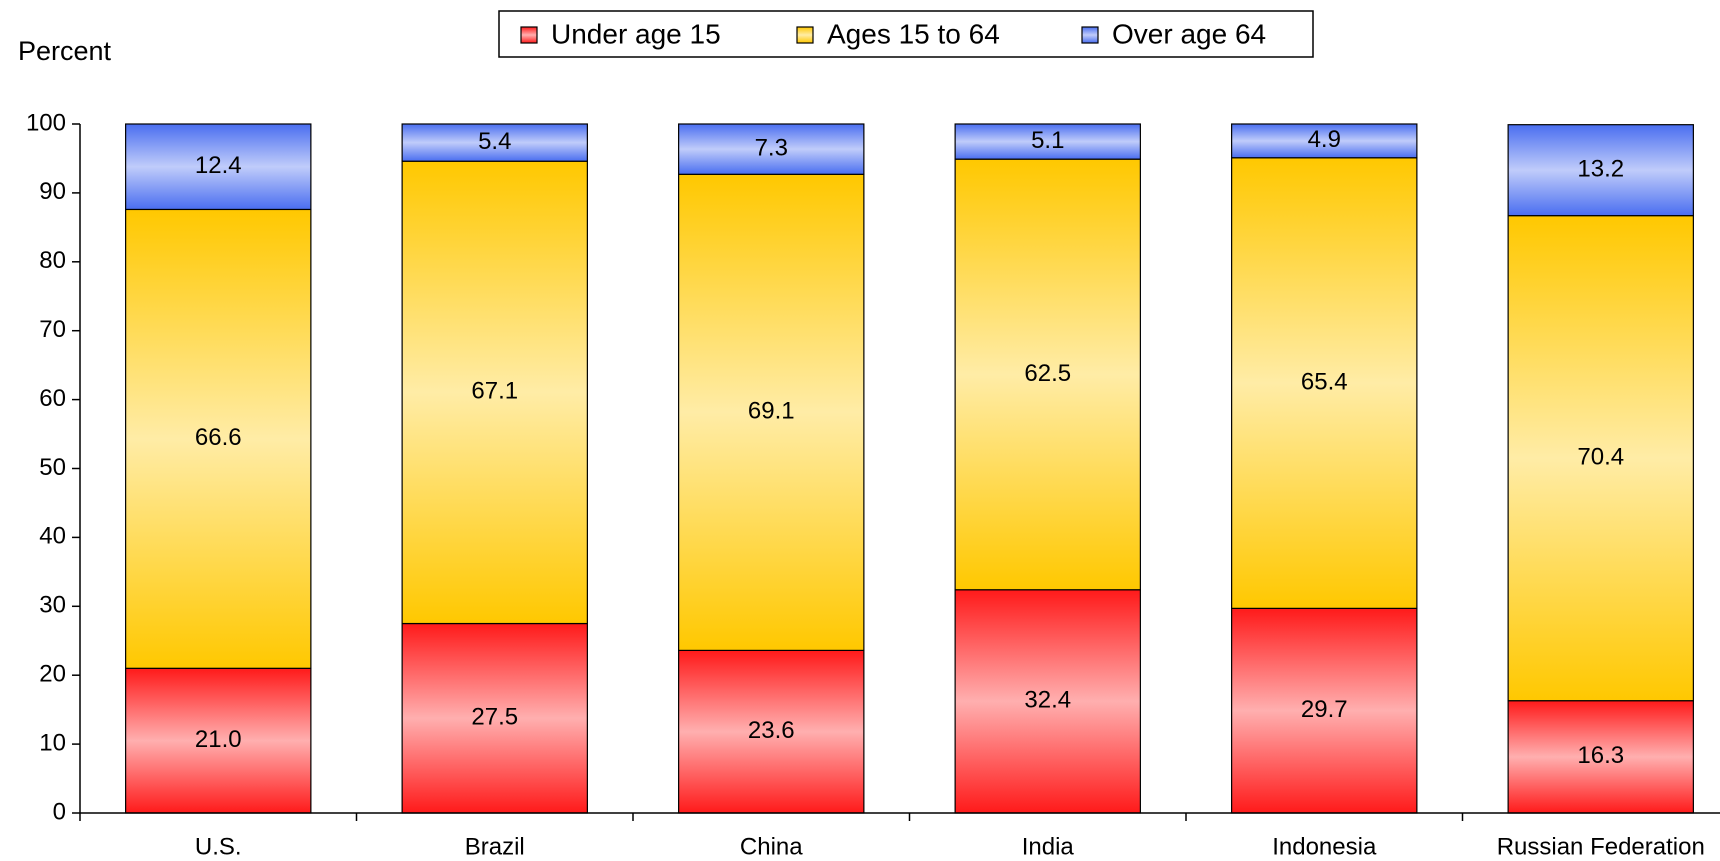 Image resolution: width=1720 pixels, height=861 pixels. I want to click on legend-label: Under age 15, so click(636, 33).